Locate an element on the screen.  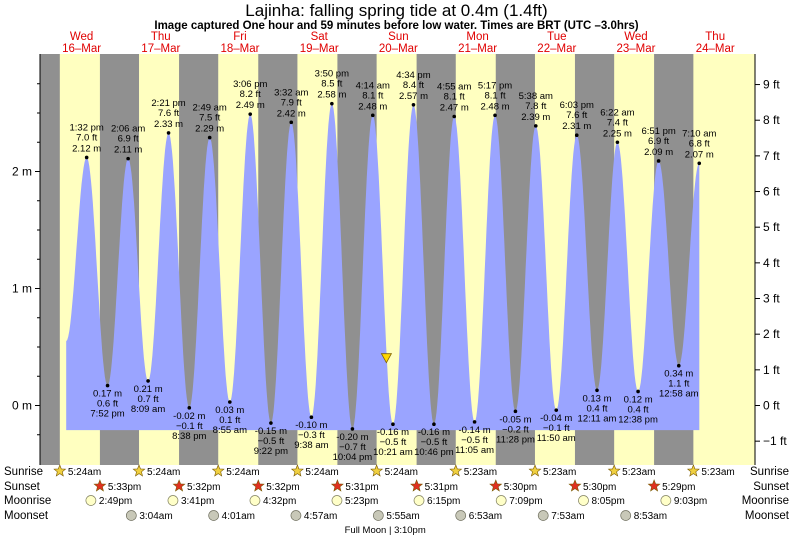
sunset-time: 5:31pm is located at coordinates (441, 487).